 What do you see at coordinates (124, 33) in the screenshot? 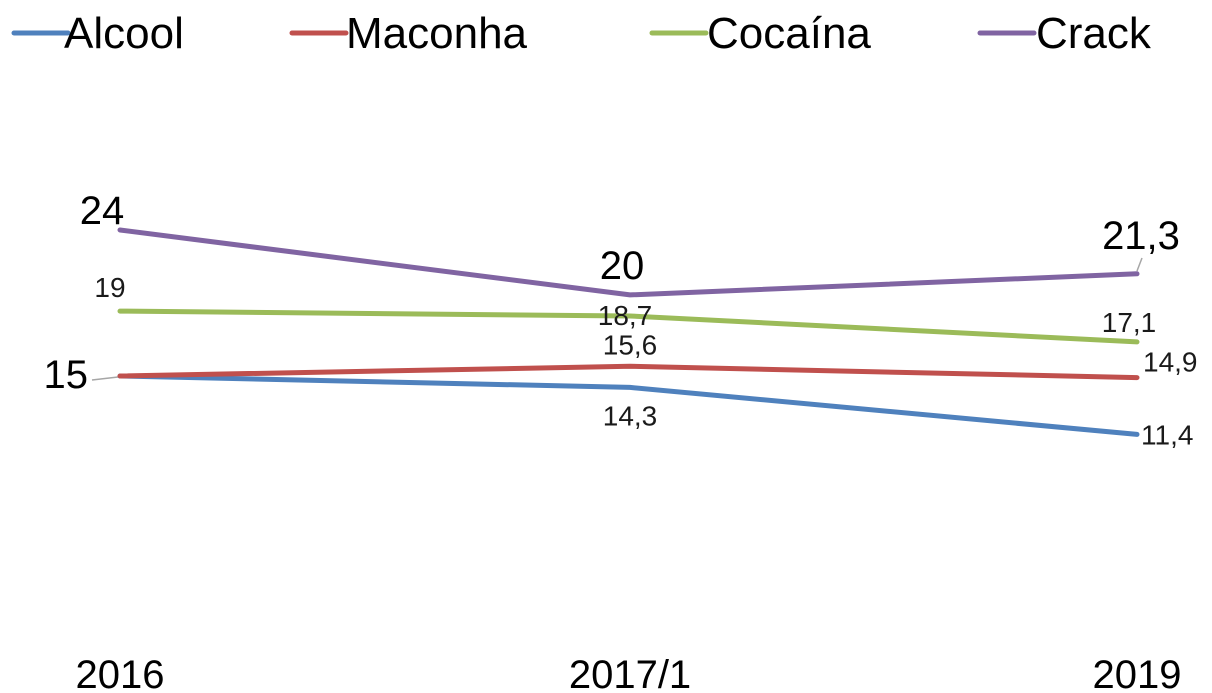
I see `legend-label: Alcool` at bounding box center [124, 33].